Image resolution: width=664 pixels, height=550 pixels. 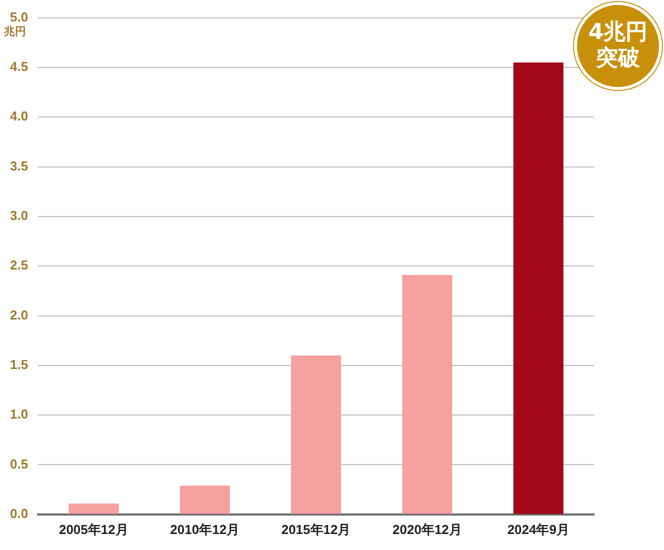 What do you see at coordinates (19, 265) in the screenshot?
I see `y-tick-label: 2.5` at bounding box center [19, 265].